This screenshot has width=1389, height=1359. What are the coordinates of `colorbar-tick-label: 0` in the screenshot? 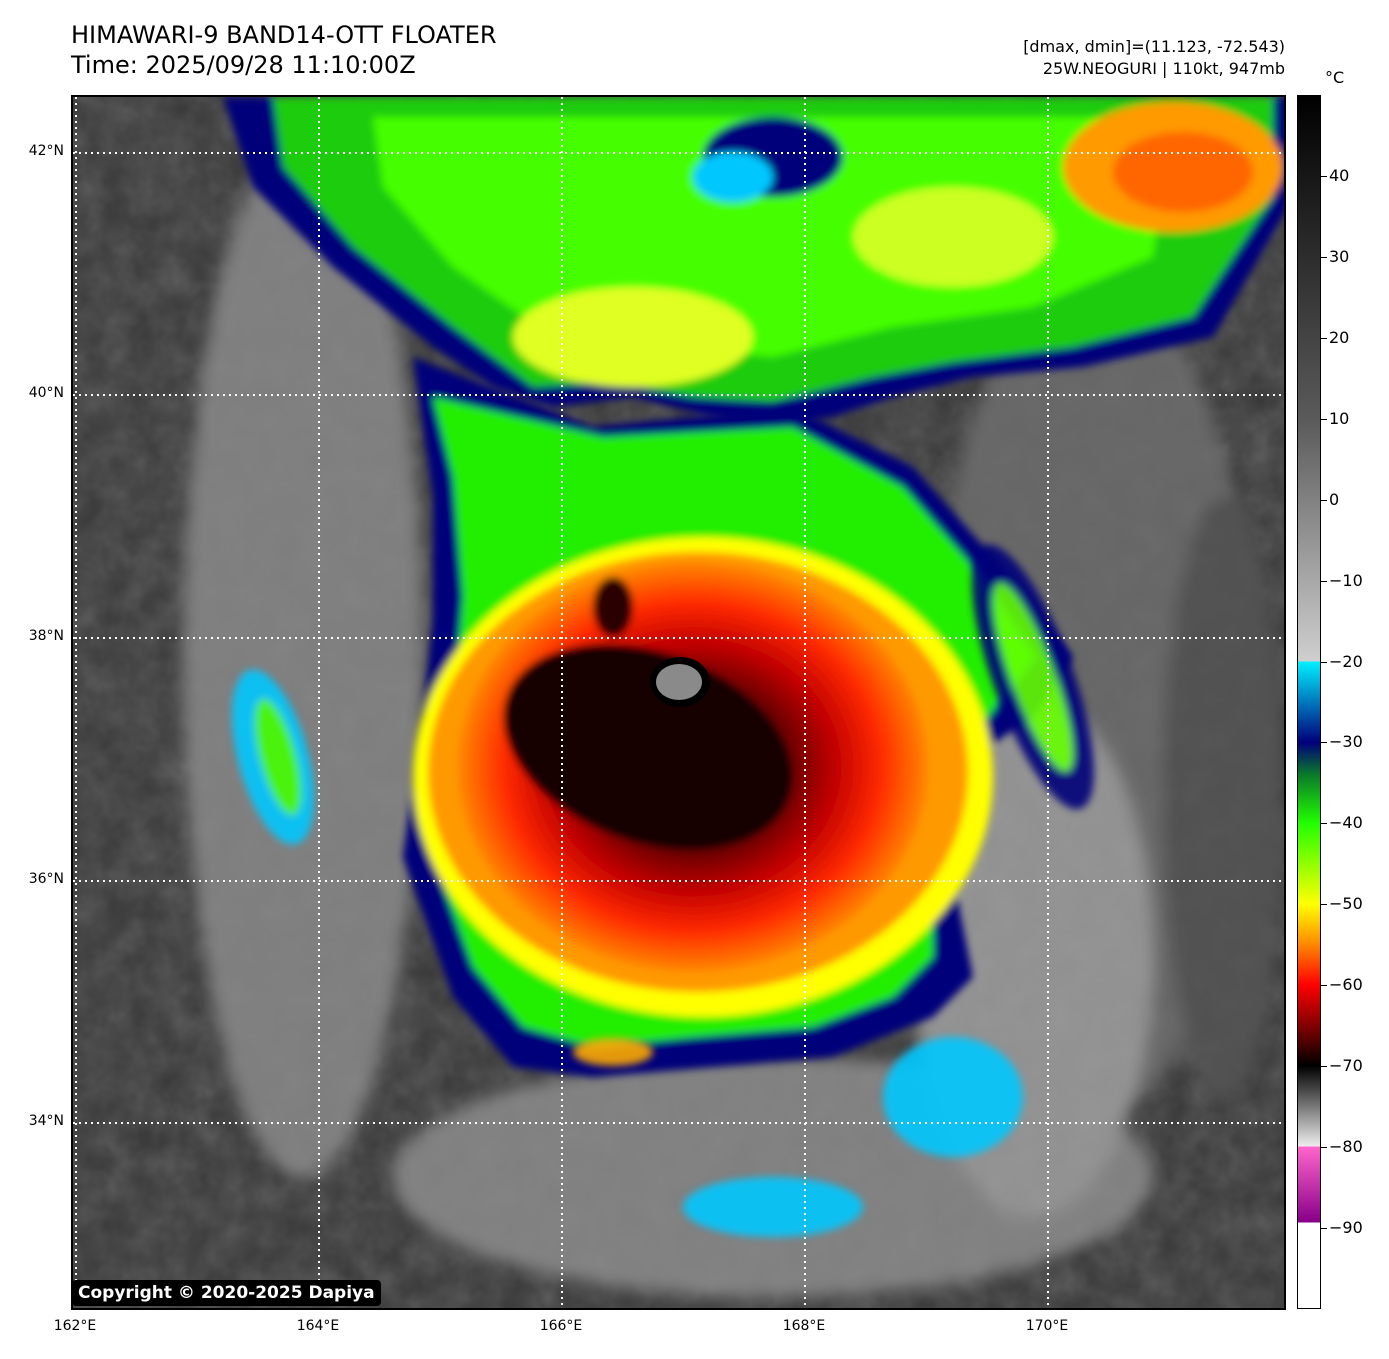 It's located at (1334, 499).